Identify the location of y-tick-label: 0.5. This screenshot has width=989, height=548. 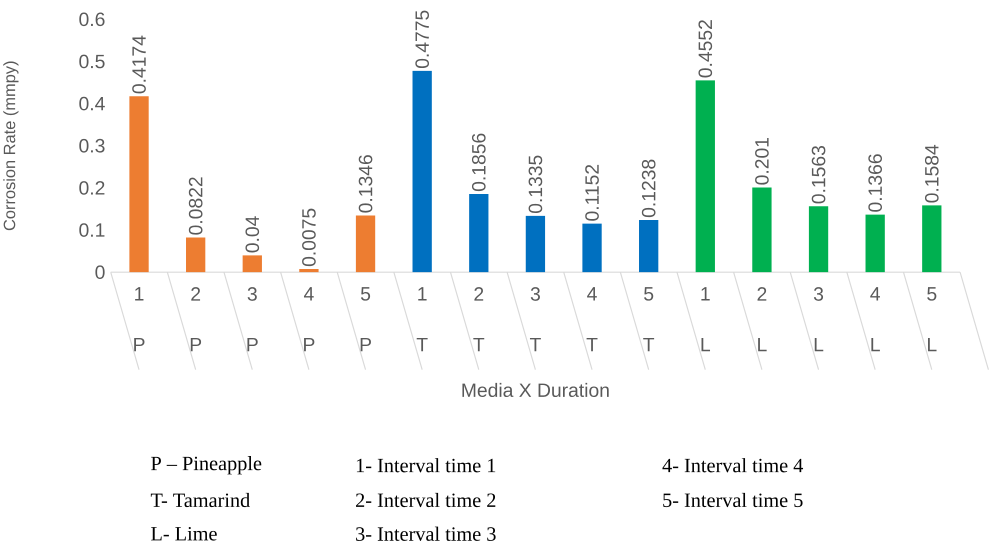
(92, 61).